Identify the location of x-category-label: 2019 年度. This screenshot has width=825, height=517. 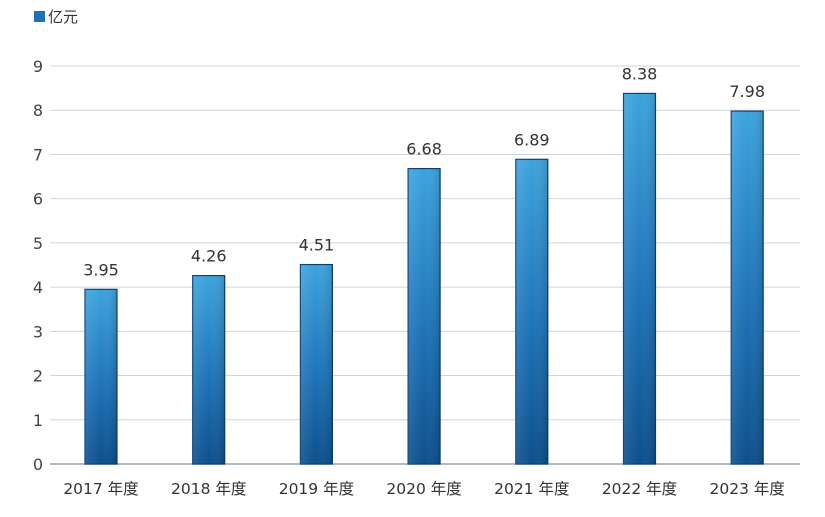
(316, 489).